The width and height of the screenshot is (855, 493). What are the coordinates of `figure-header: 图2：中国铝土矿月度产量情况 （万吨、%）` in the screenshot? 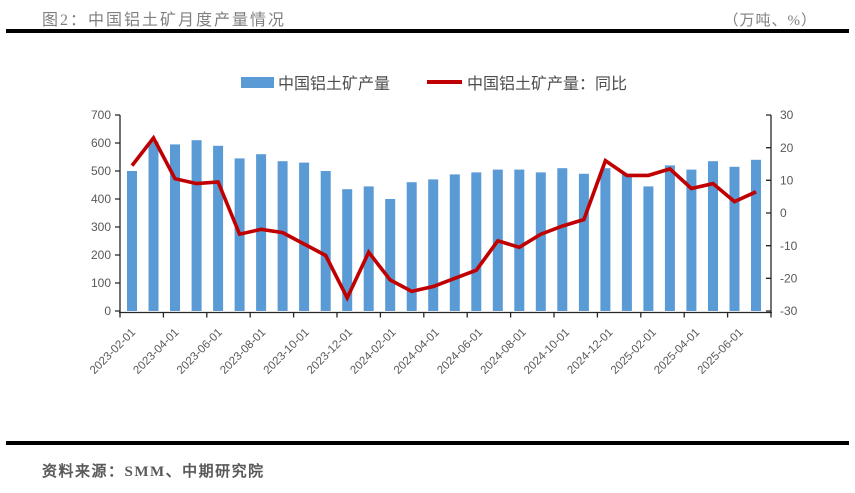 It's located at (429, 18).